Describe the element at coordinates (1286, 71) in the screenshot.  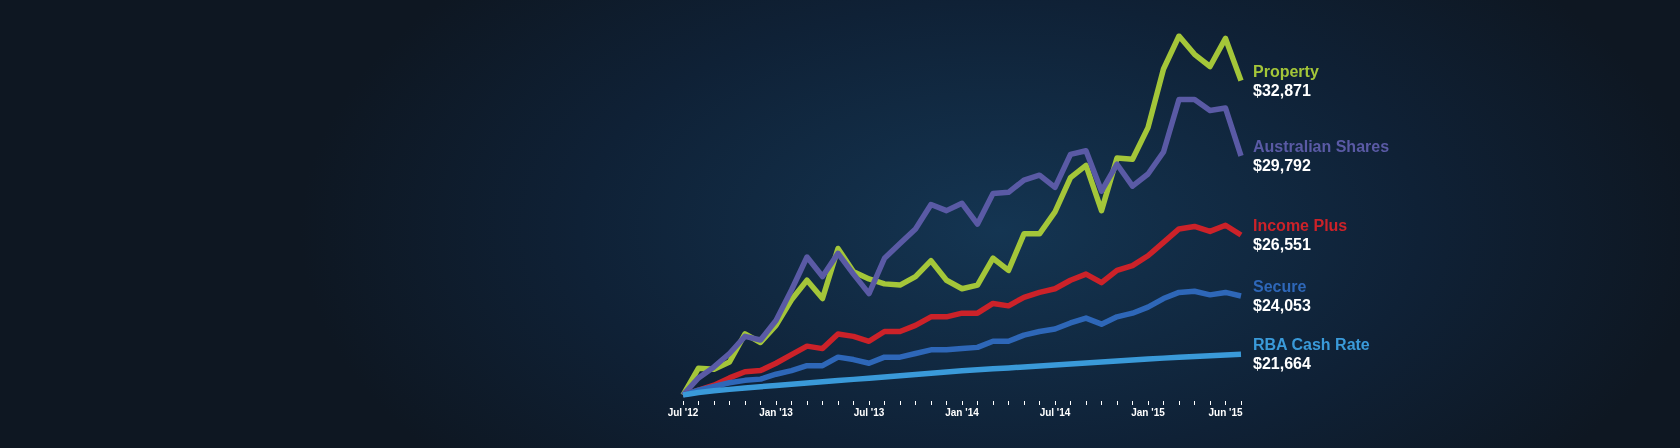
I see `series-label: Property` at that location.